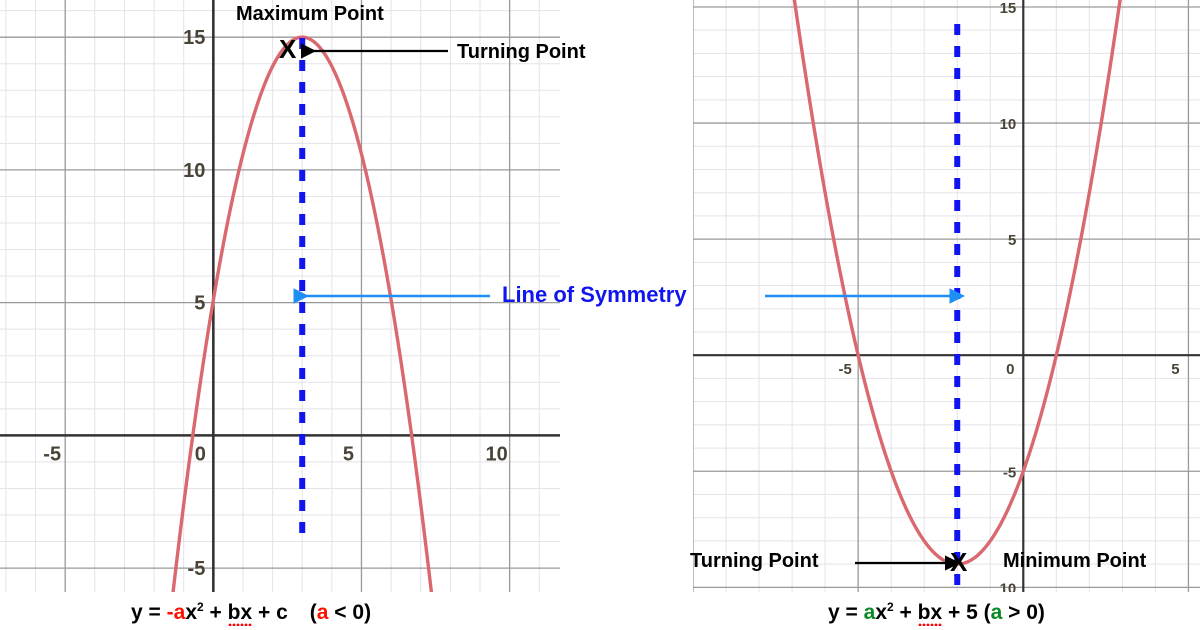 This screenshot has width=1200, height=630. Describe the element at coordinates (930, 613) in the screenshot. I see `right-eq-bx: bx` at that location.